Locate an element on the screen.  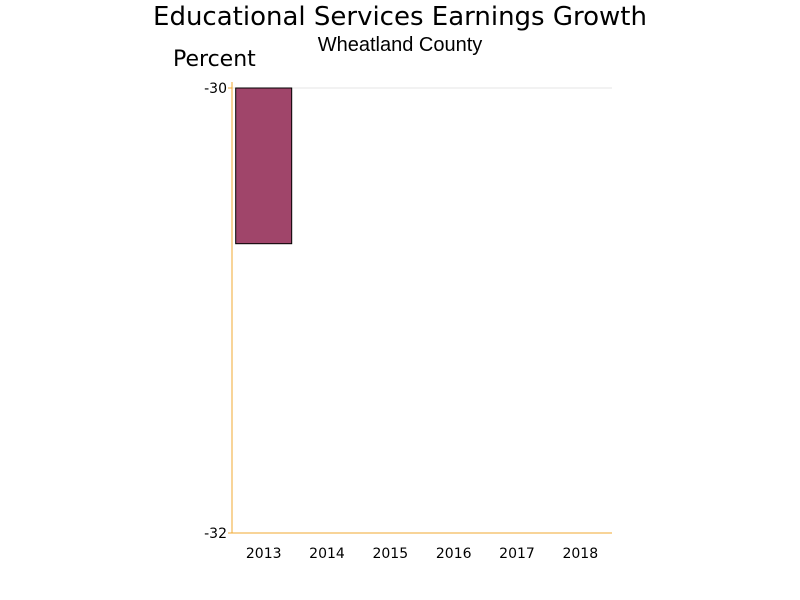
y-tick-label: -32 is located at coordinates (215, 534).